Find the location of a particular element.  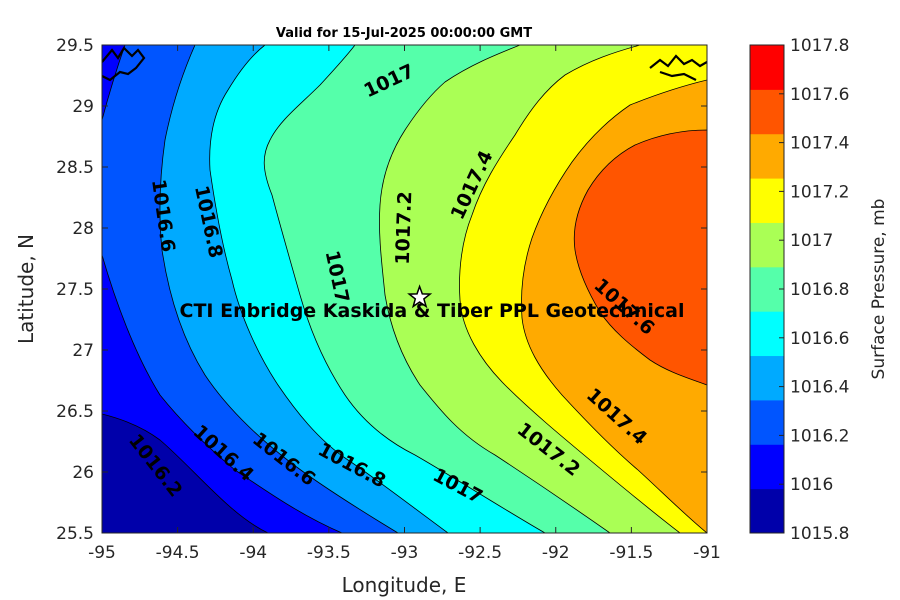

x-tick-label: -94.5 is located at coordinates (178, 553).